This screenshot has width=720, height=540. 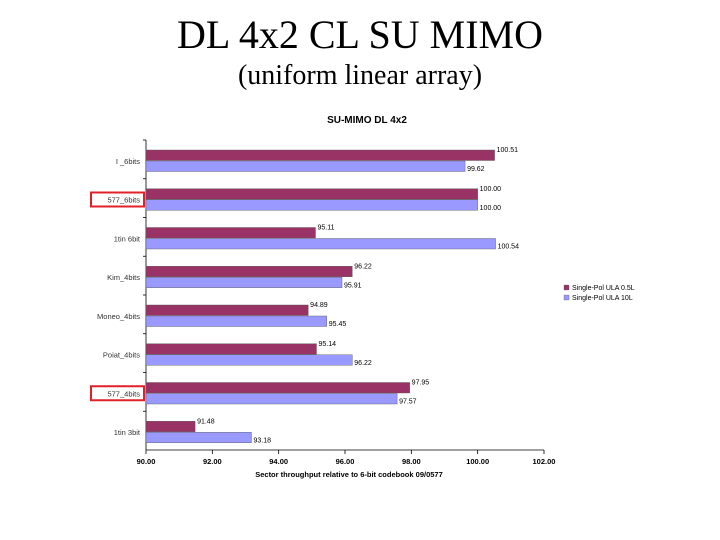 I want to click on legend: Single-Pol ULA 0.5L Single-Pol ULA 10L, so click(x=599, y=293).